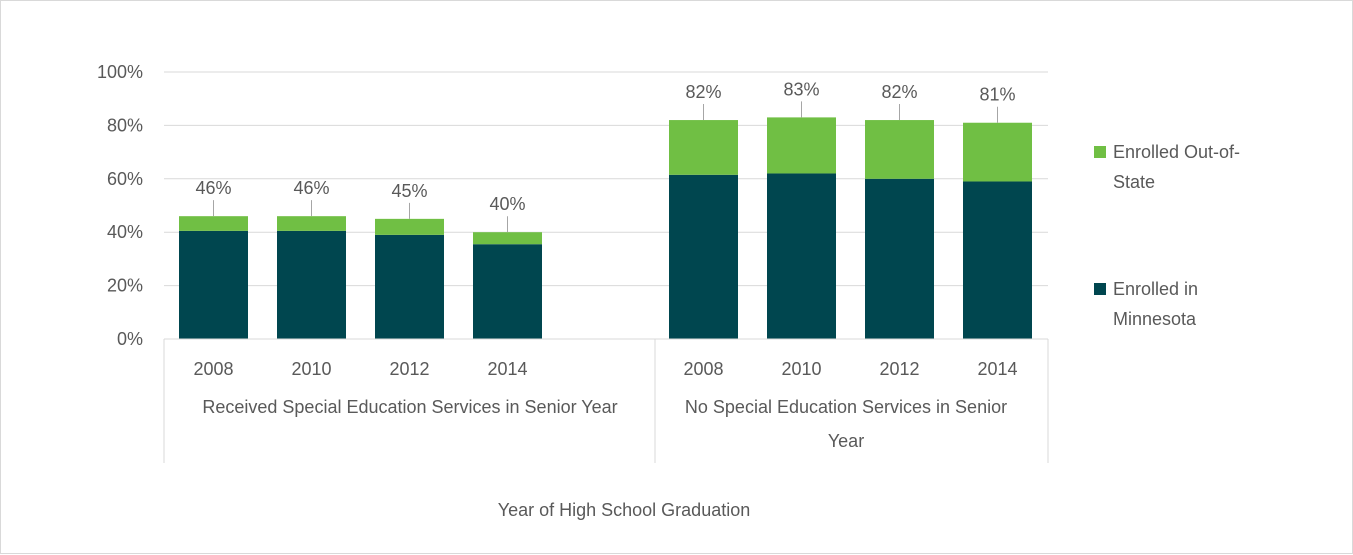 The width and height of the screenshot is (1353, 555). Describe the element at coordinates (1176, 152) in the screenshot. I see `legend-label: Enrolled Out-of-` at that location.